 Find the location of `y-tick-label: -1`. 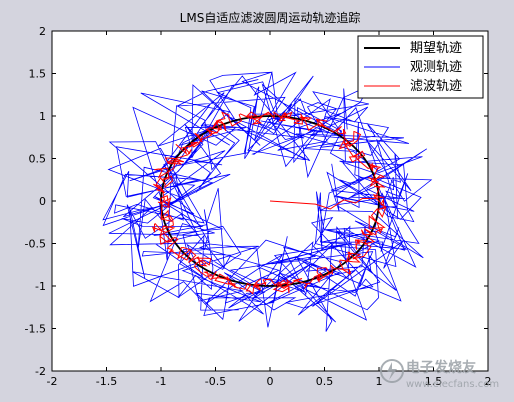

y-tick-label: -1 is located at coordinates (40, 286).